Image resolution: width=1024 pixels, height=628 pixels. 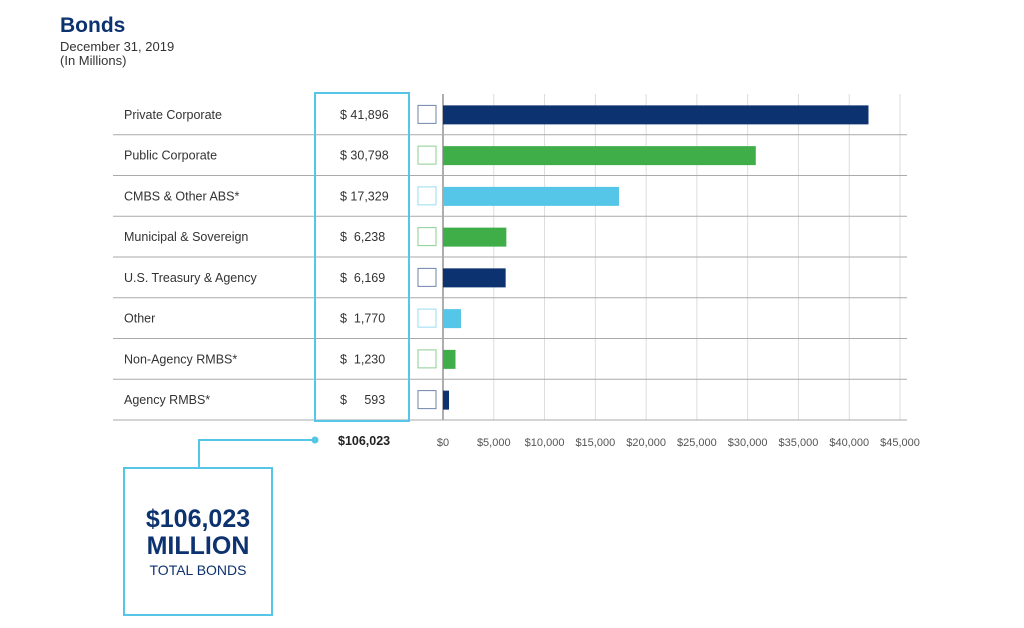 What do you see at coordinates (443, 443) in the screenshot?
I see `x-tick-label: $0` at bounding box center [443, 443].